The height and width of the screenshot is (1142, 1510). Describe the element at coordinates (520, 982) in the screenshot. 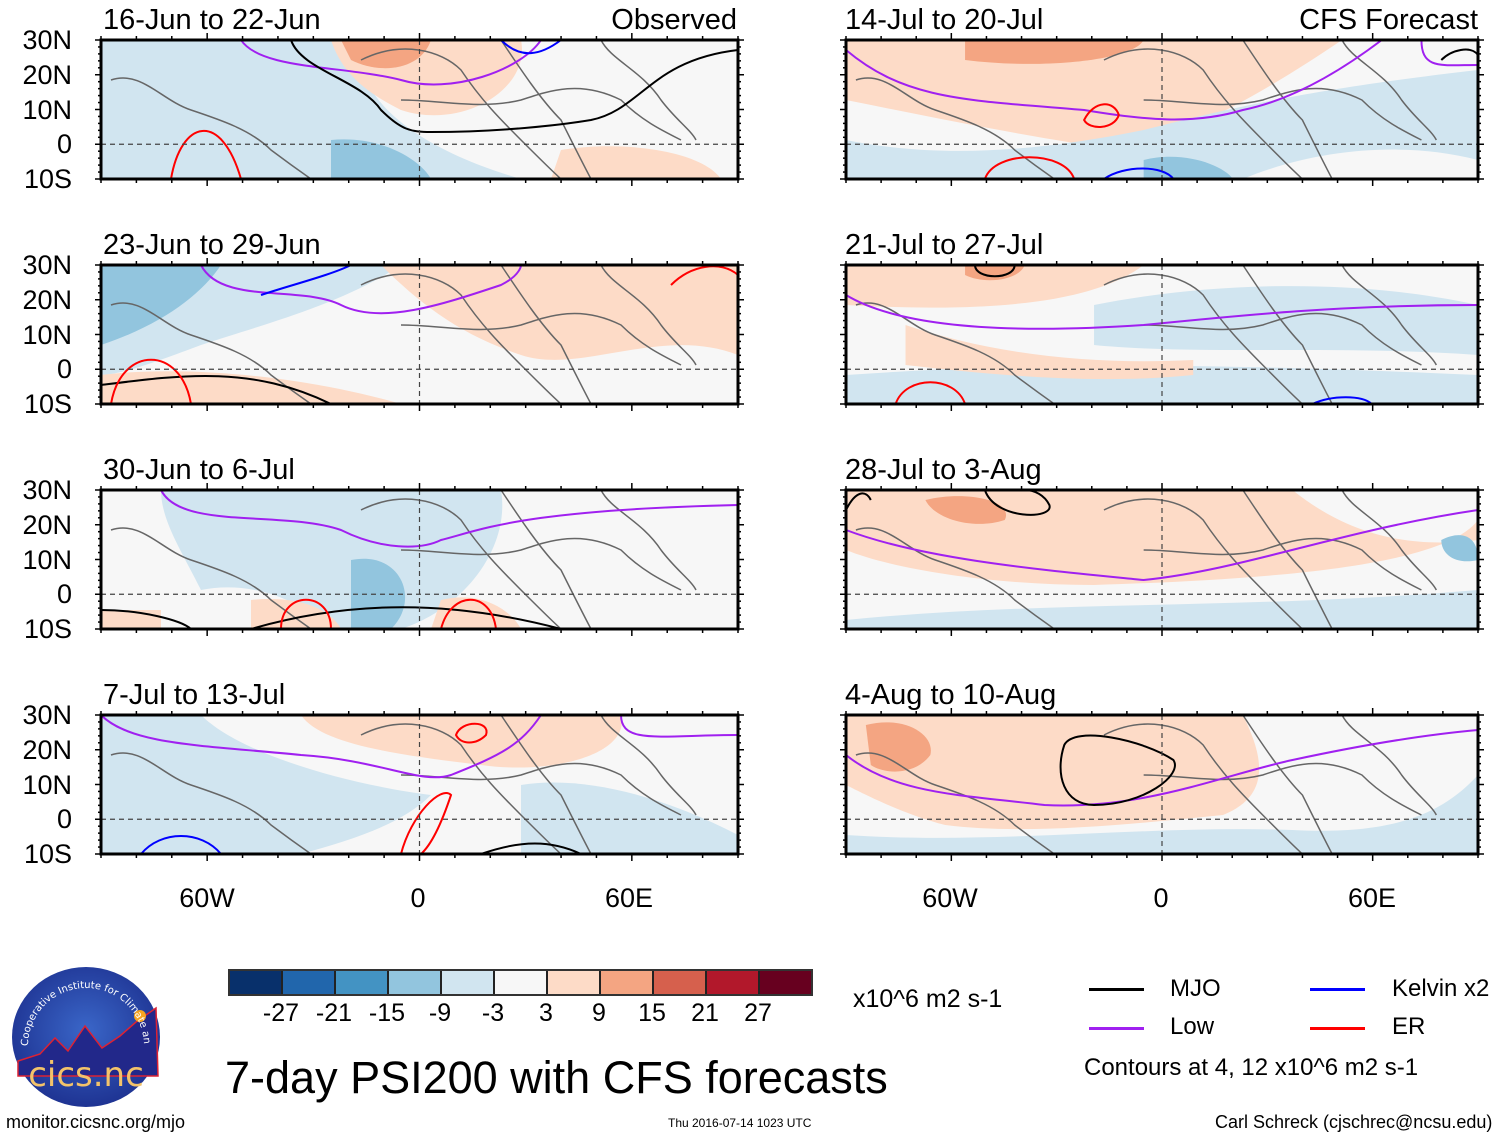

I see `colorbar` at that location.